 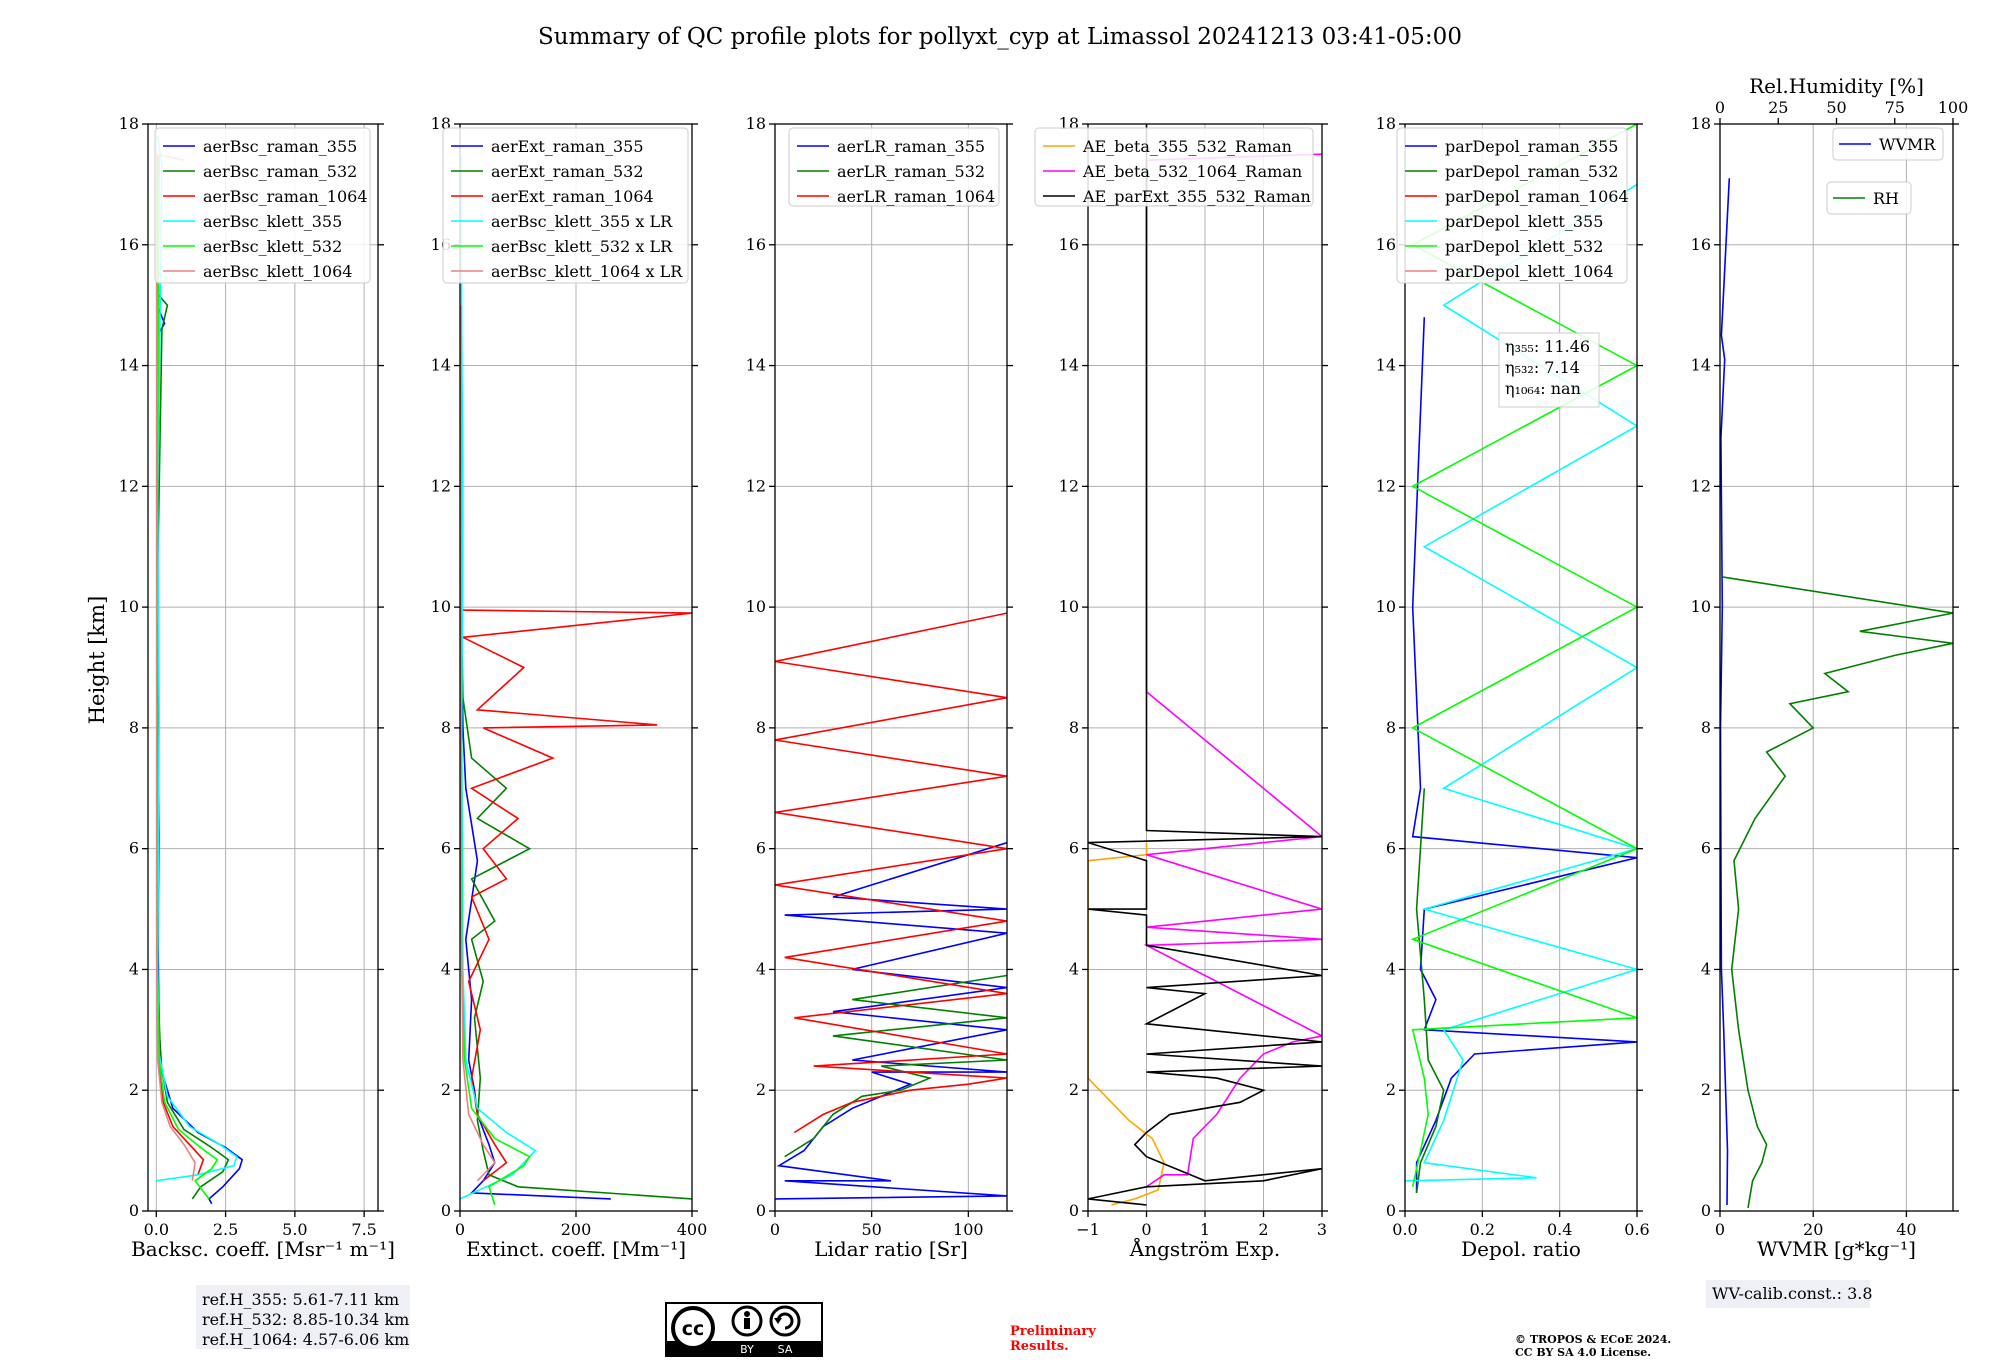 What do you see at coordinates (1196, 196) in the screenshot?
I see `legend-entry: AE_parExt_355_532_Raman` at bounding box center [1196, 196].